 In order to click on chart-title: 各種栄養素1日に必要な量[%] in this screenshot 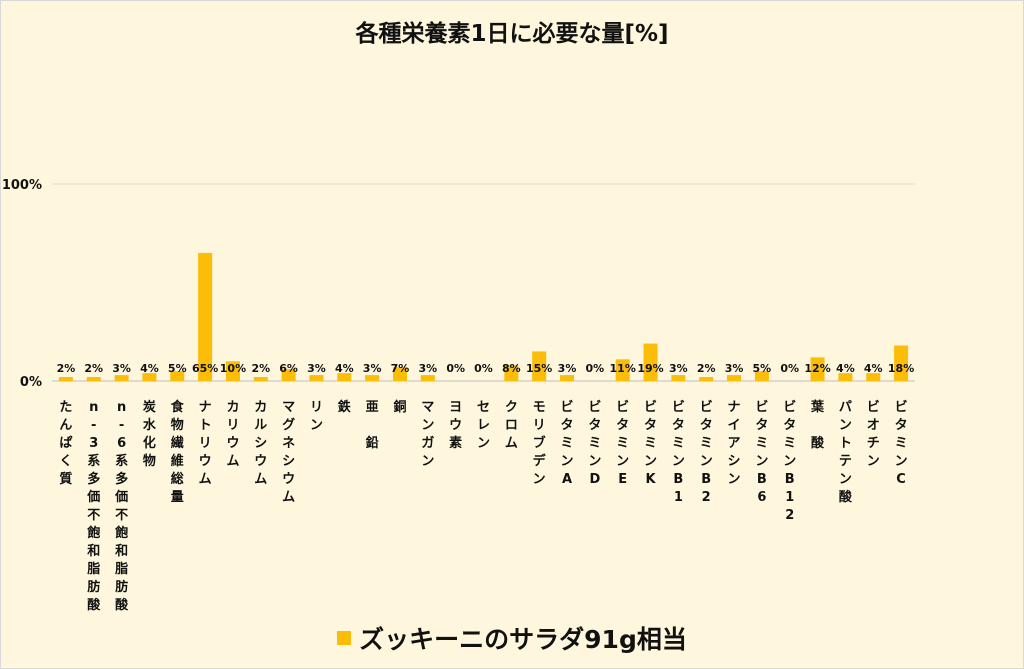, I will do `click(512, 34)`.